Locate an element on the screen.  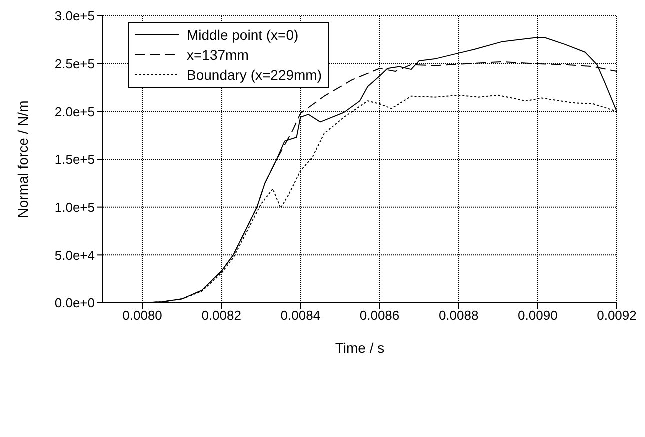
y-tick-label: 1.0e+5 is located at coordinates (74, 207).